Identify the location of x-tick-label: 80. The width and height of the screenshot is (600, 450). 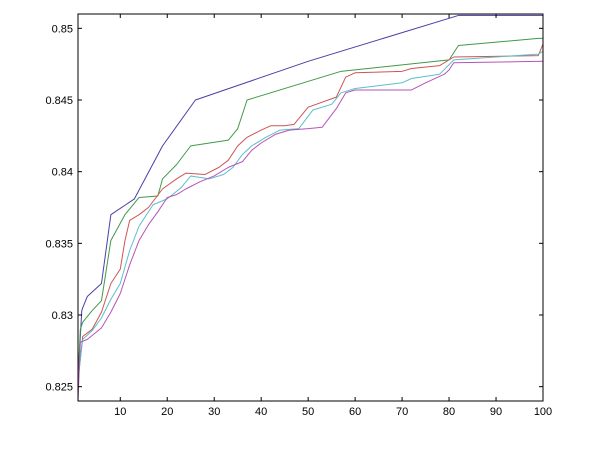
(449, 412).